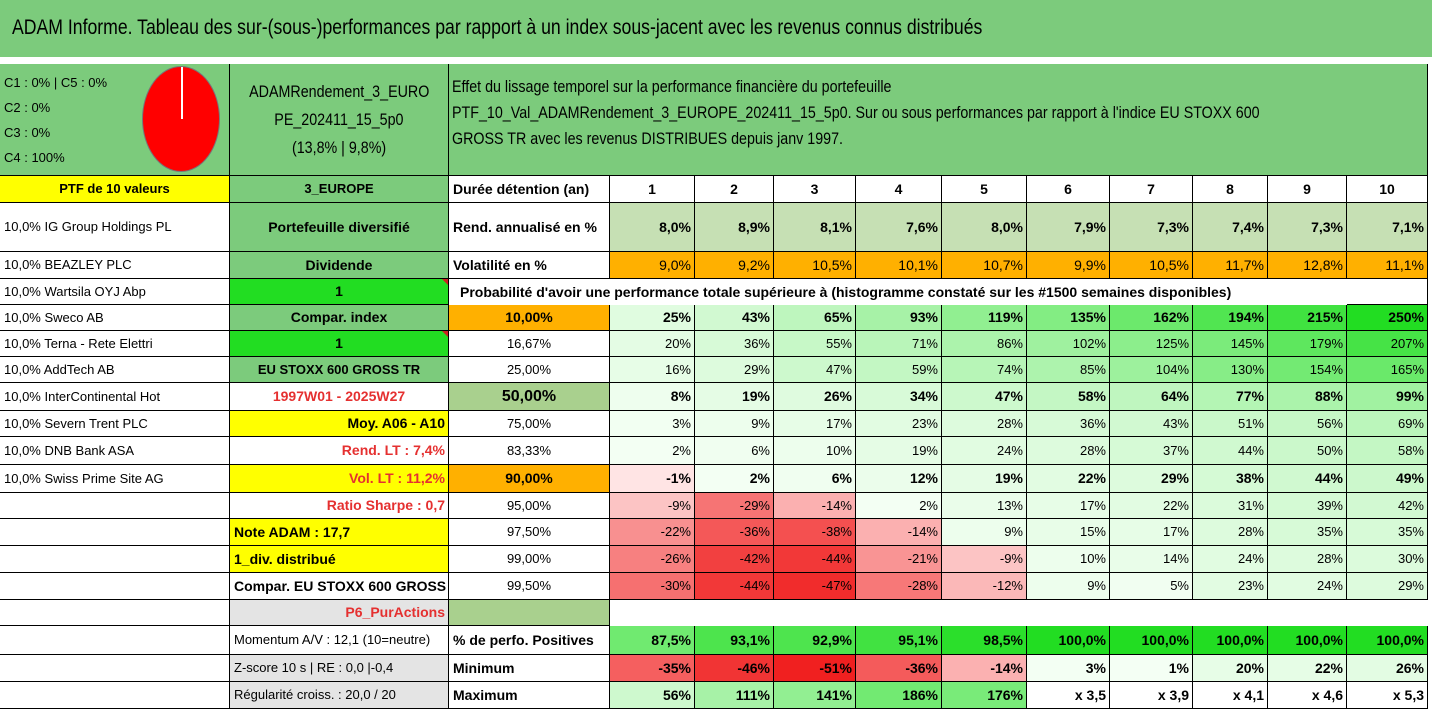 This screenshot has height=717, width=1432. Describe the element at coordinates (529, 586) in the screenshot. I see `probability-level: 99,50%` at that location.